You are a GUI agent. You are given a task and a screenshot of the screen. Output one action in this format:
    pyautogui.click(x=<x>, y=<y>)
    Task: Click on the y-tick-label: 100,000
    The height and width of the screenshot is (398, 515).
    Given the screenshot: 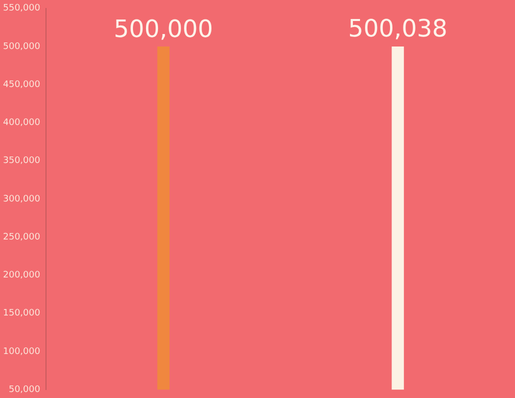 What is the action you would take?
    pyautogui.click(x=21, y=351)
    